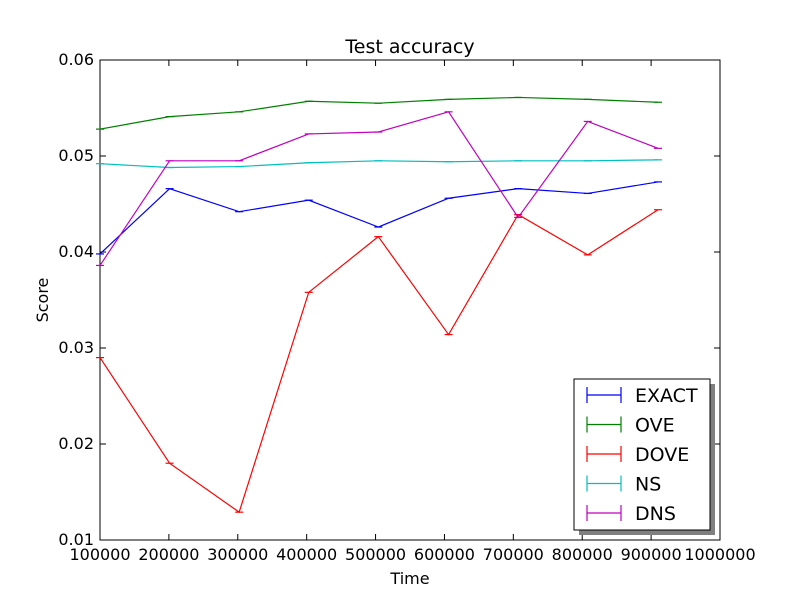 The height and width of the screenshot is (600, 800). Describe the element at coordinates (237, 554) in the screenshot. I see `x-tick-label: 300000` at that location.